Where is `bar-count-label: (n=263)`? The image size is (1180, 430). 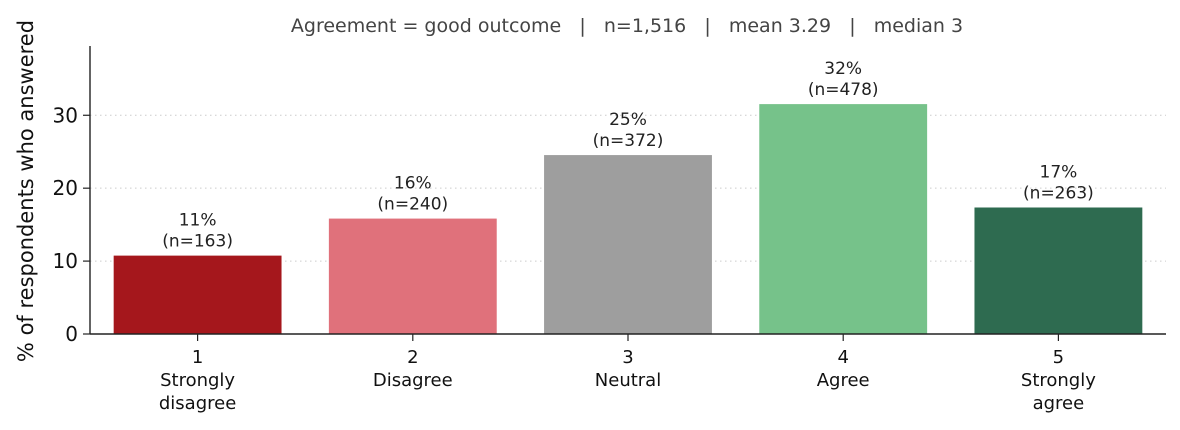 bar-count-label: (n=263) is located at coordinates (1058, 193).